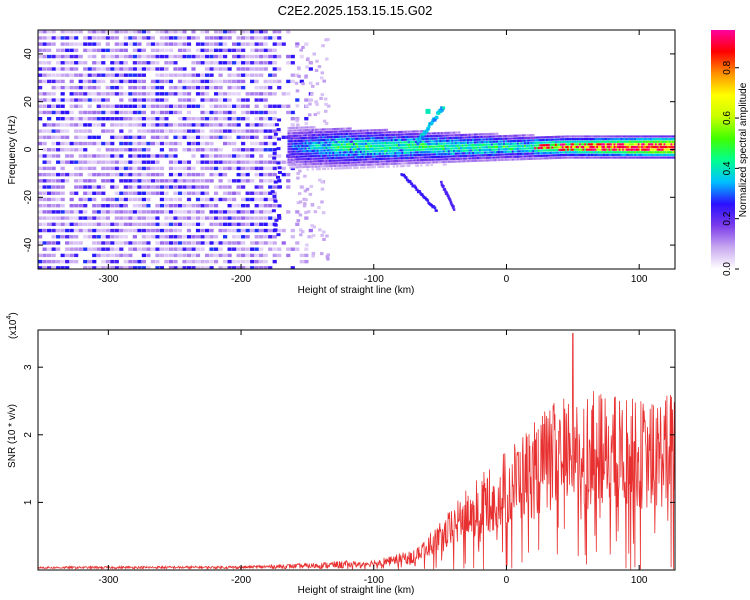  Describe the element at coordinates (356, 590) in the screenshot. I see `snr-x-axis-label: Height of straight line (km)` at that location.